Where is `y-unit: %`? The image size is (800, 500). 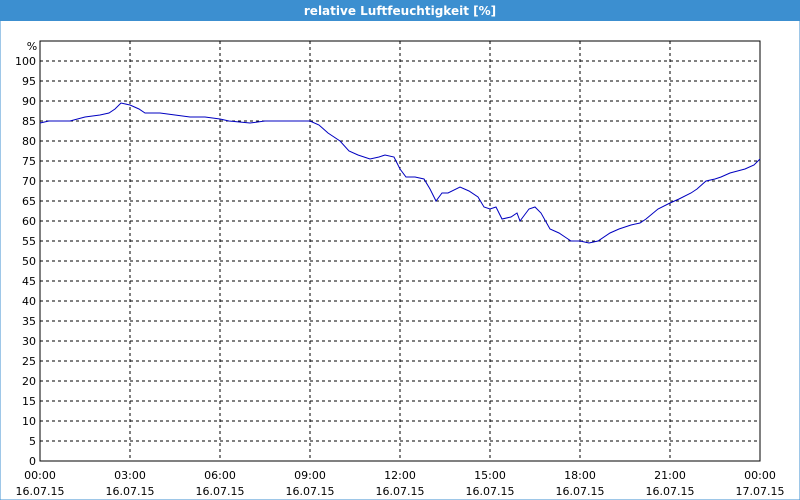 y-unit: % is located at coordinates (32, 46).